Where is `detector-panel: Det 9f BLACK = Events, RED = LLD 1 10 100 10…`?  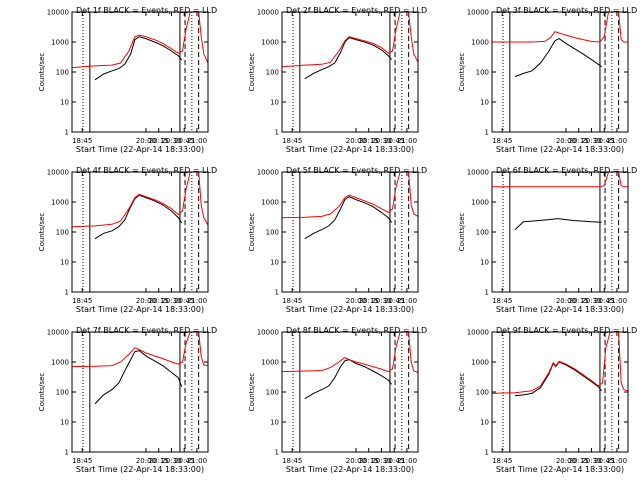
detector-panel: Det 9f BLACK = Events, RED = LLD 1 10 100 10… is located at coordinates (547, 400).